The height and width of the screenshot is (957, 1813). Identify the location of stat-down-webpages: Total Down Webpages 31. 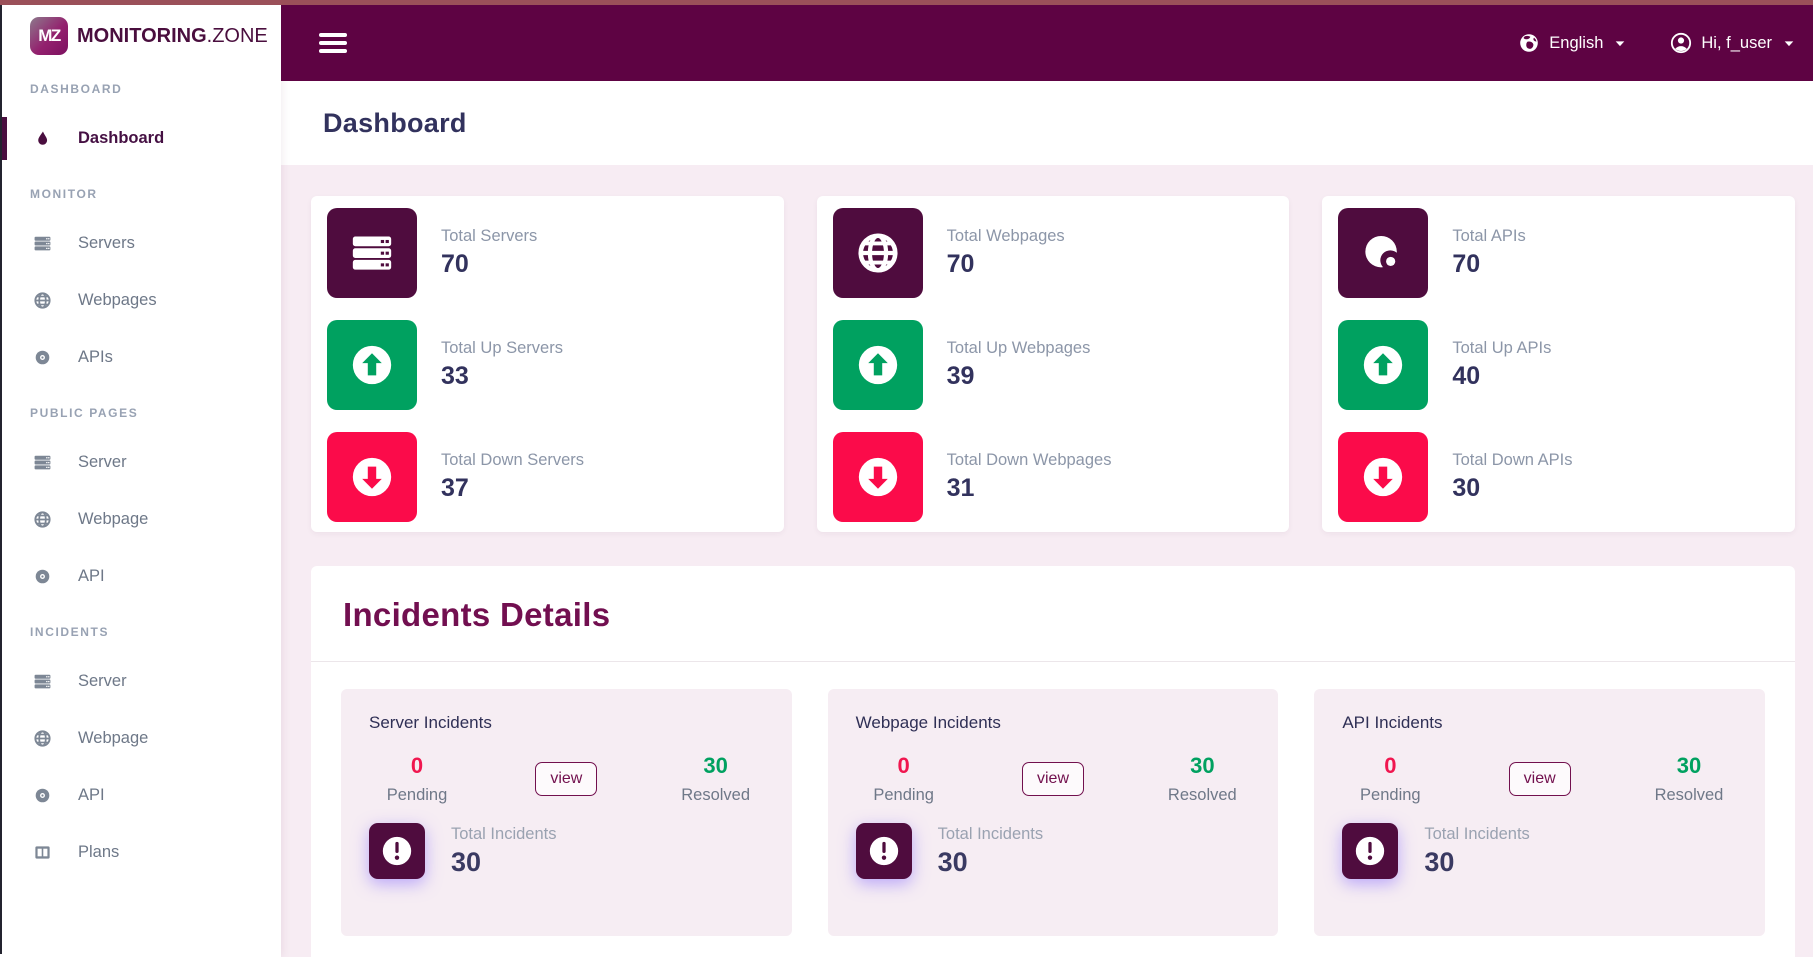
(1053, 477).